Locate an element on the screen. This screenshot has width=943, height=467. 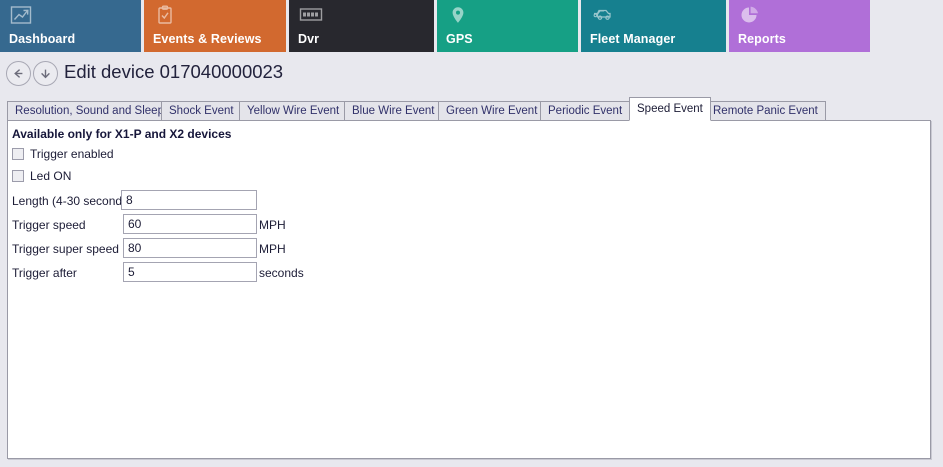
trigger-speed-input is located at coordinates (190, 224).